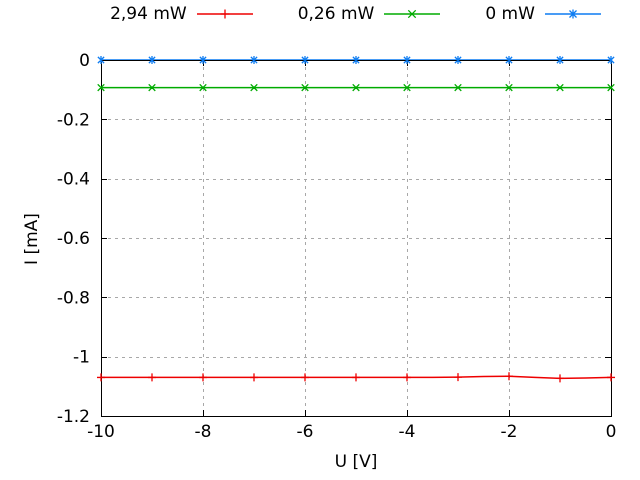 This screenshot has height=480, width=640. What do you see at coordinates (336, 14) in the screenshot?
I see `legend-label: 0,26 mW` at bounding box center [336, 14].